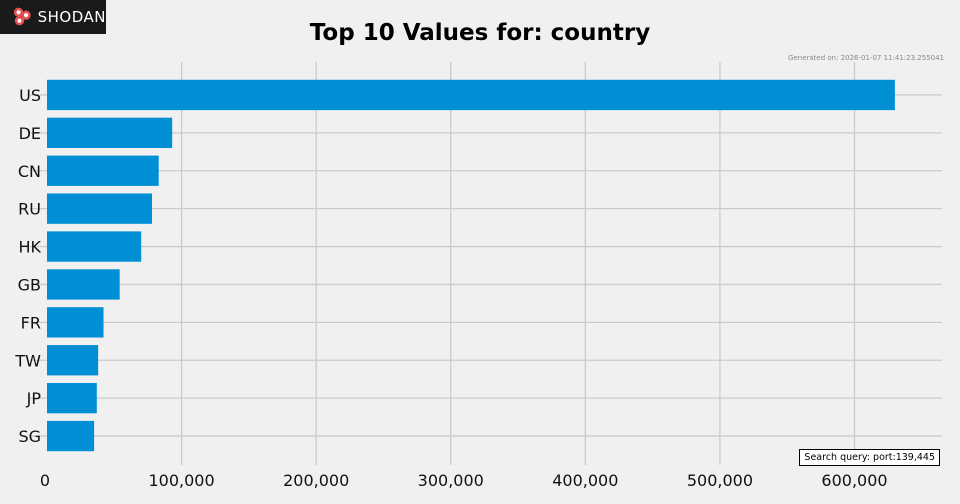  What do you see at coordinates (103, 170) in the screenshot?
I see `bar-cn` at bounding box center [103, 170].